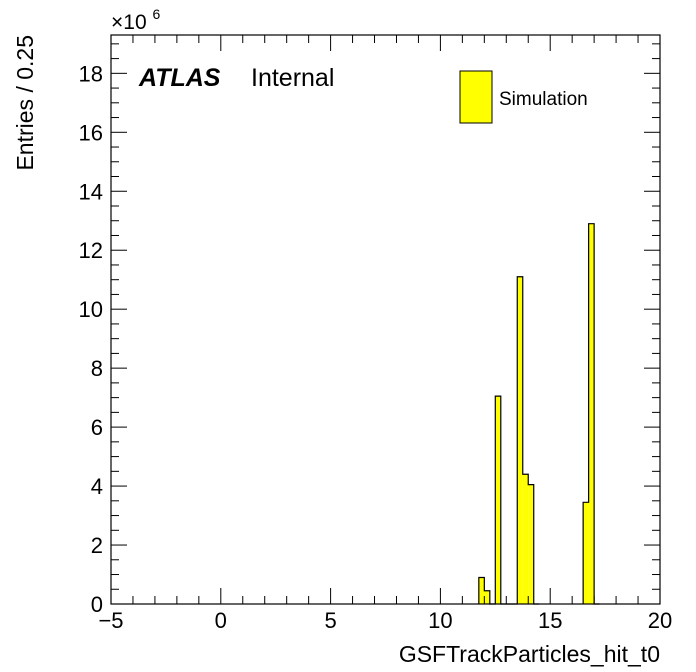 The image size is (696, 672). Describe the element at coordinates (25, 103) in the screenshot. I see `y-axis-title: Entries / 0.25` at that location.